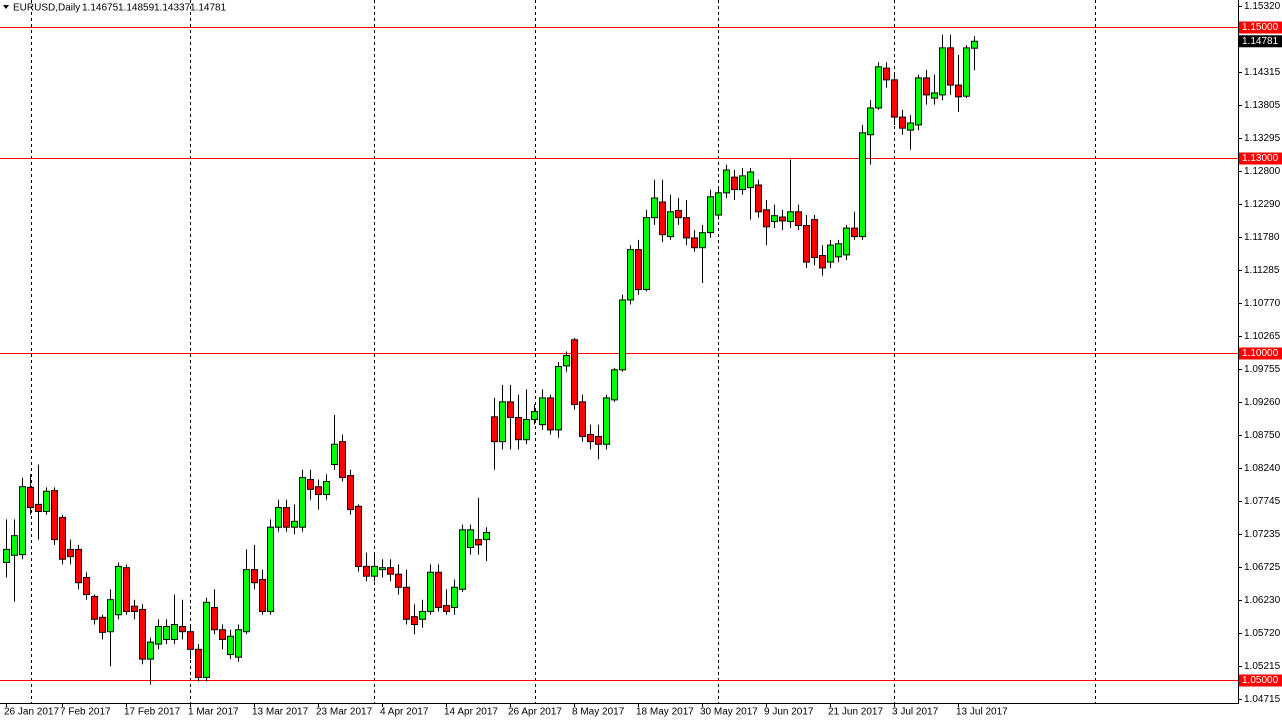 The width and height of the screenshot is (1282, 721). What do you see at coordinates (1262, 138) in the screenshot?
I see `y-tick-label: 1.13295` at bounding box center [1262, 138].